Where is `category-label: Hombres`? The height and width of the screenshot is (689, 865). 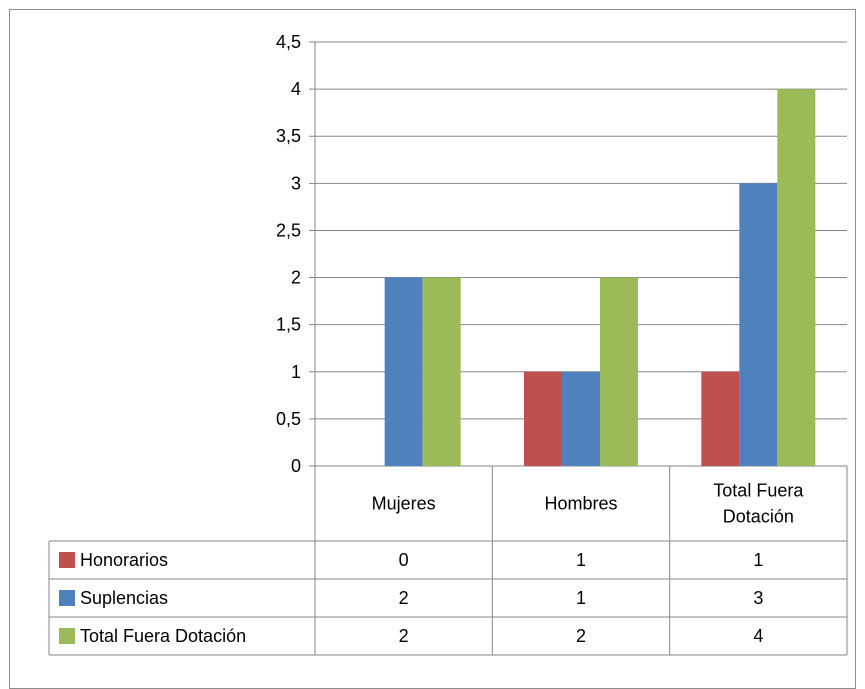 category-label: Hombres is located at coordinates (580, 504).